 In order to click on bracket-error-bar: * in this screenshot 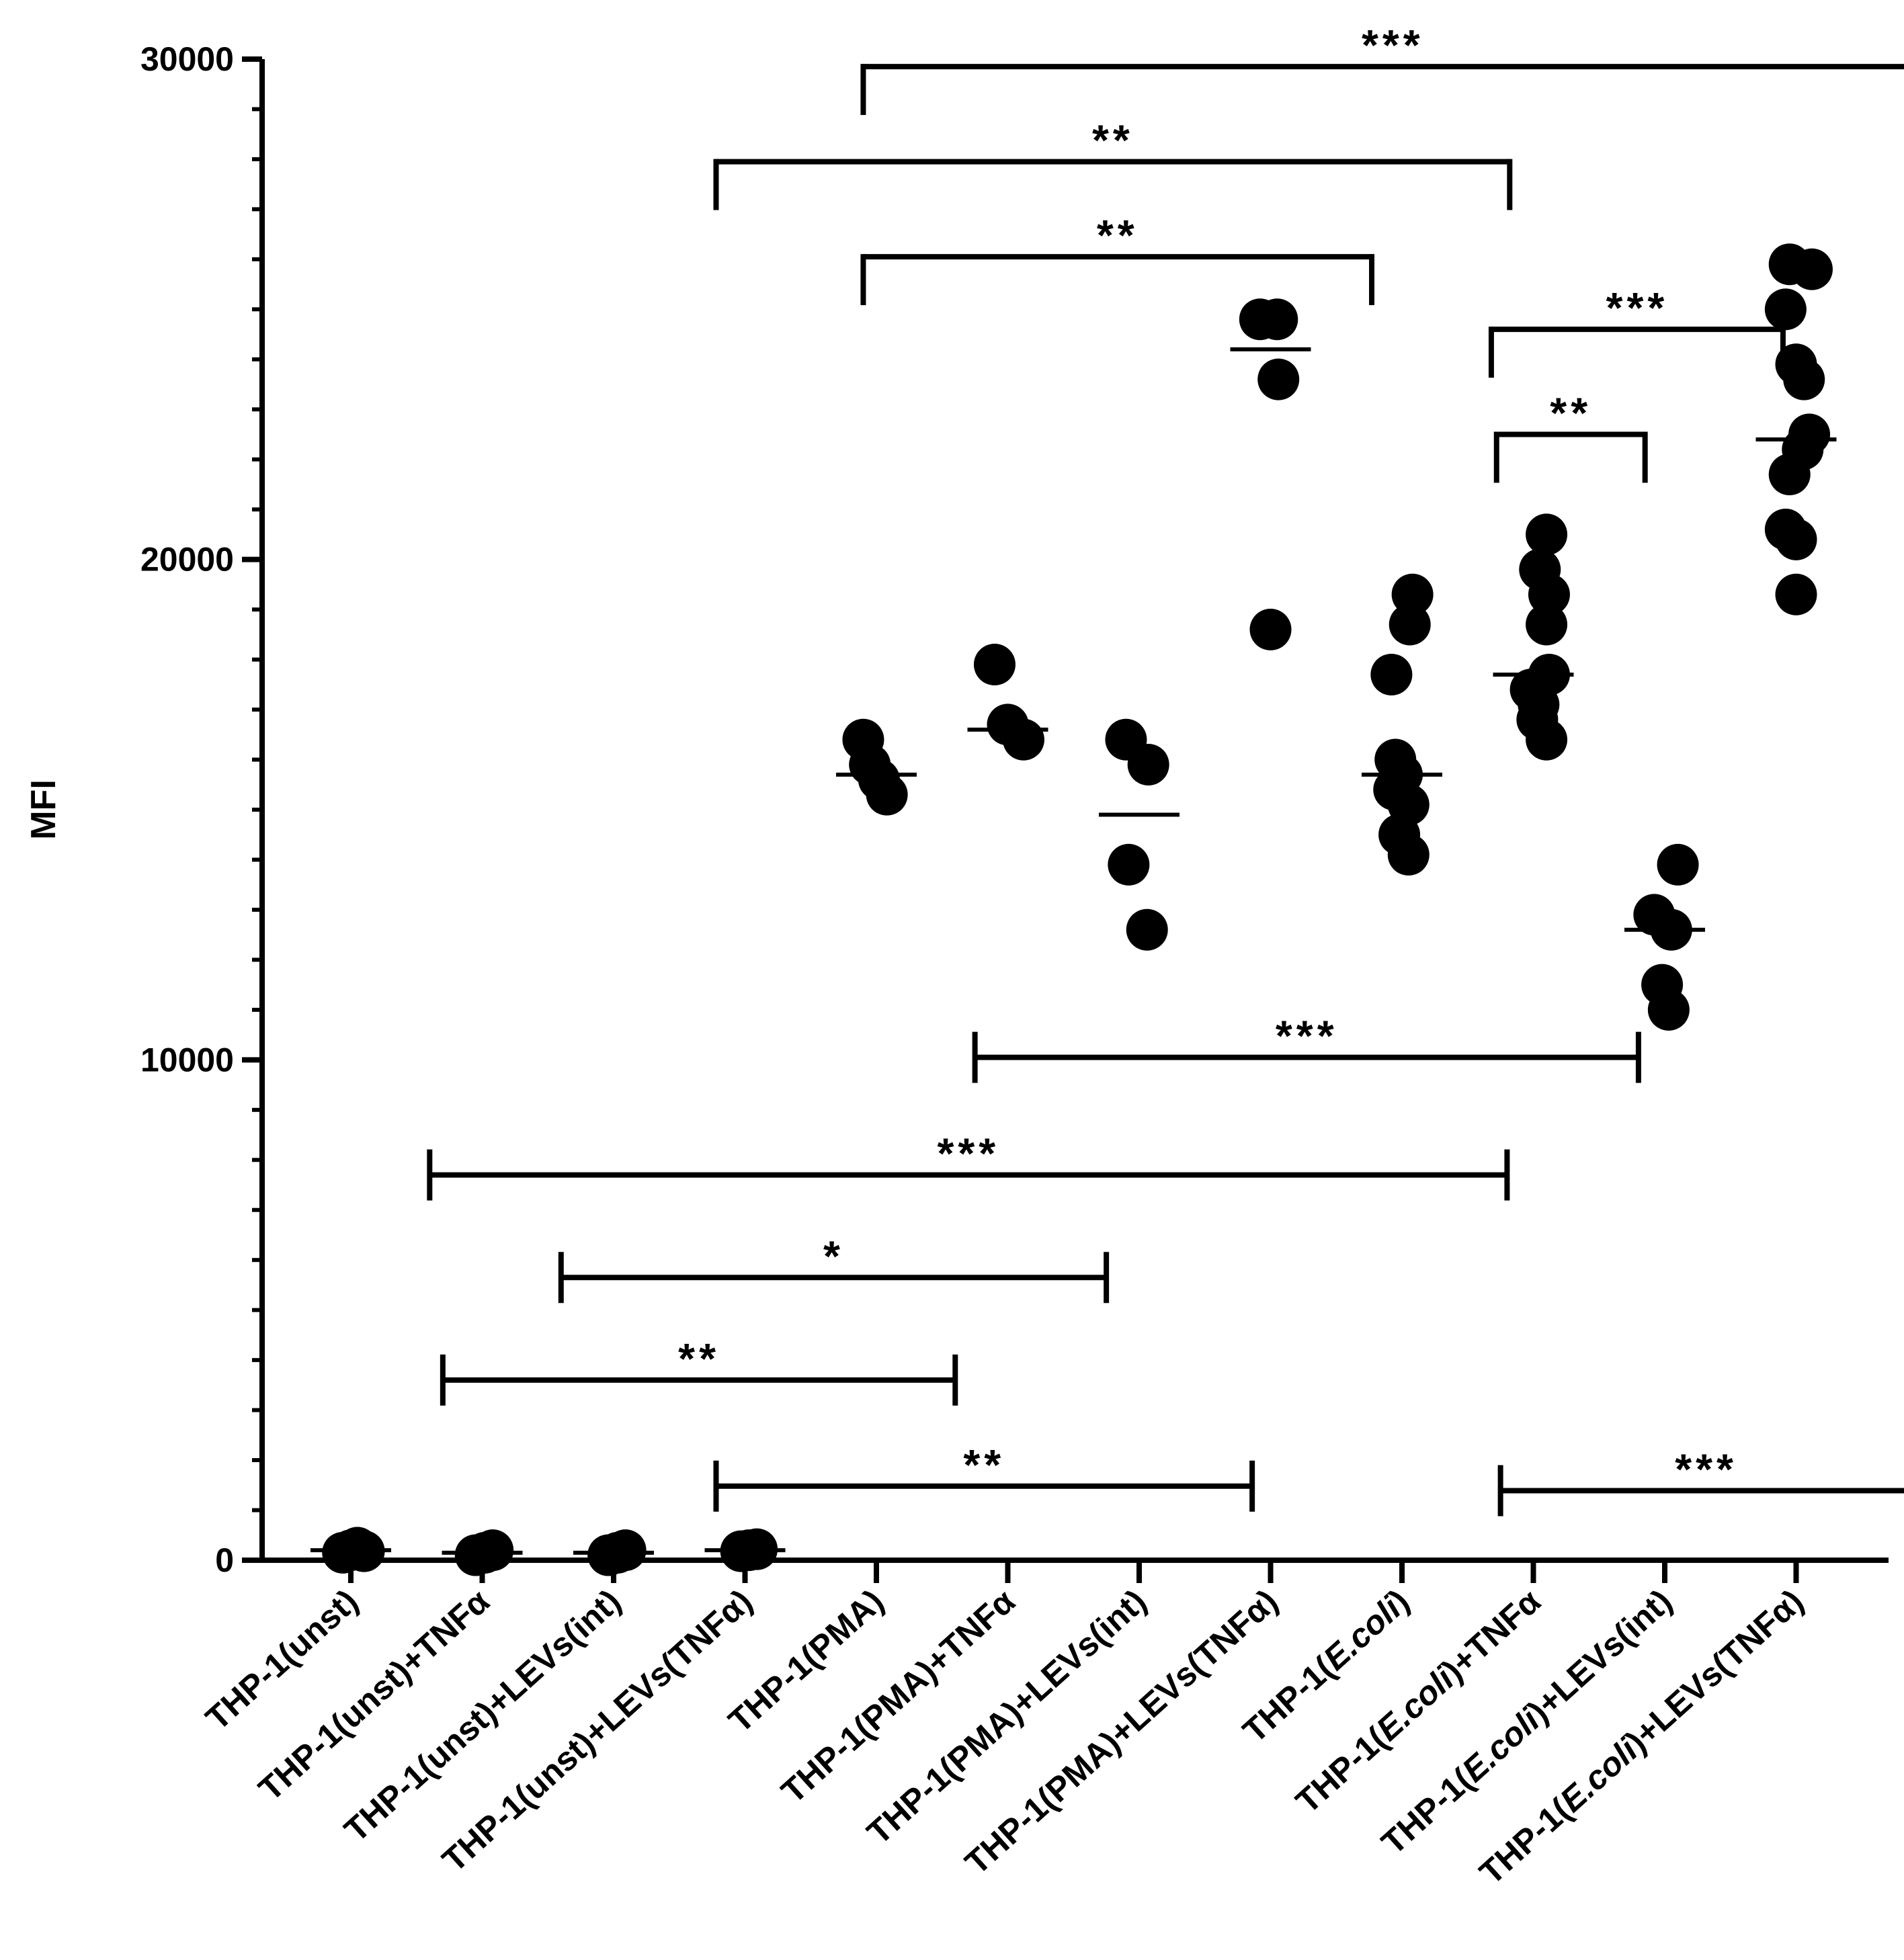, I will do `click(834, 1268)`.